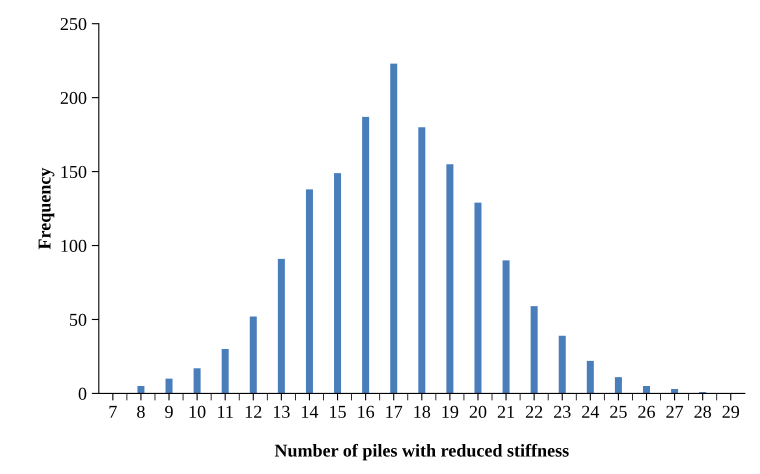 This screenshot has height=474, width=760. What do you see at coordinates (703, 412) in the screenshot?
I see `x-tick-label: 28` at bounding box center [703, 412].